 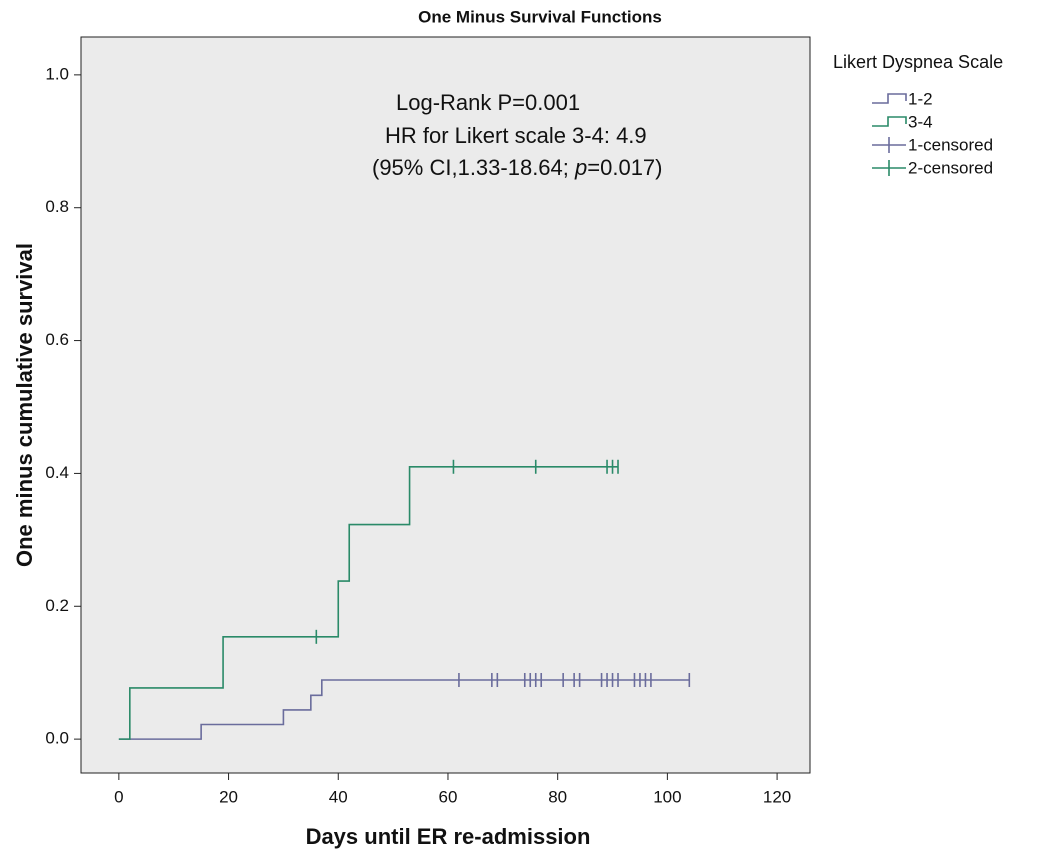 I want to click on x-tick-label: 80, so click(x=557, y=796).